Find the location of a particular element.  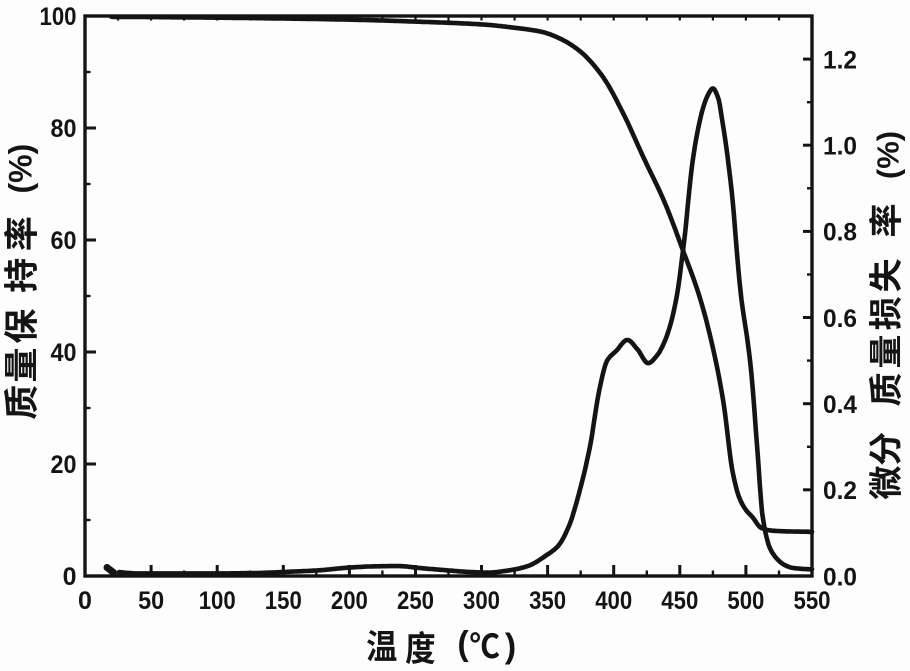

svg-text: 40 is located at coordinates (64, 353).